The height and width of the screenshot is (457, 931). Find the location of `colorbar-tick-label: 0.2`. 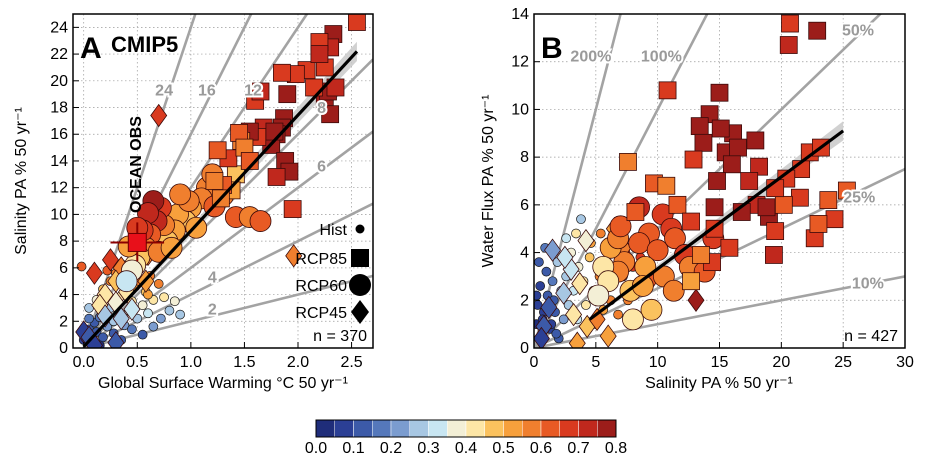

colorbar-tick-label: 0.2 is located at coordinates (391, 448).